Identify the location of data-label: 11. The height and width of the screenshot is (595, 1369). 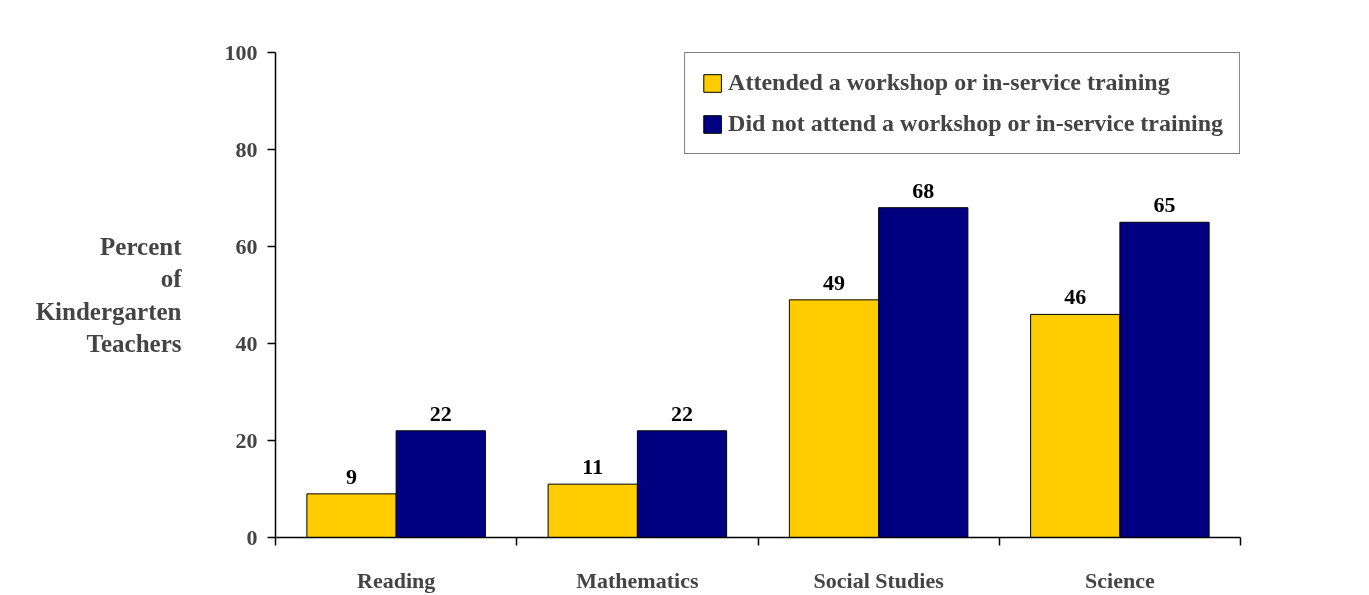
(593, 467).